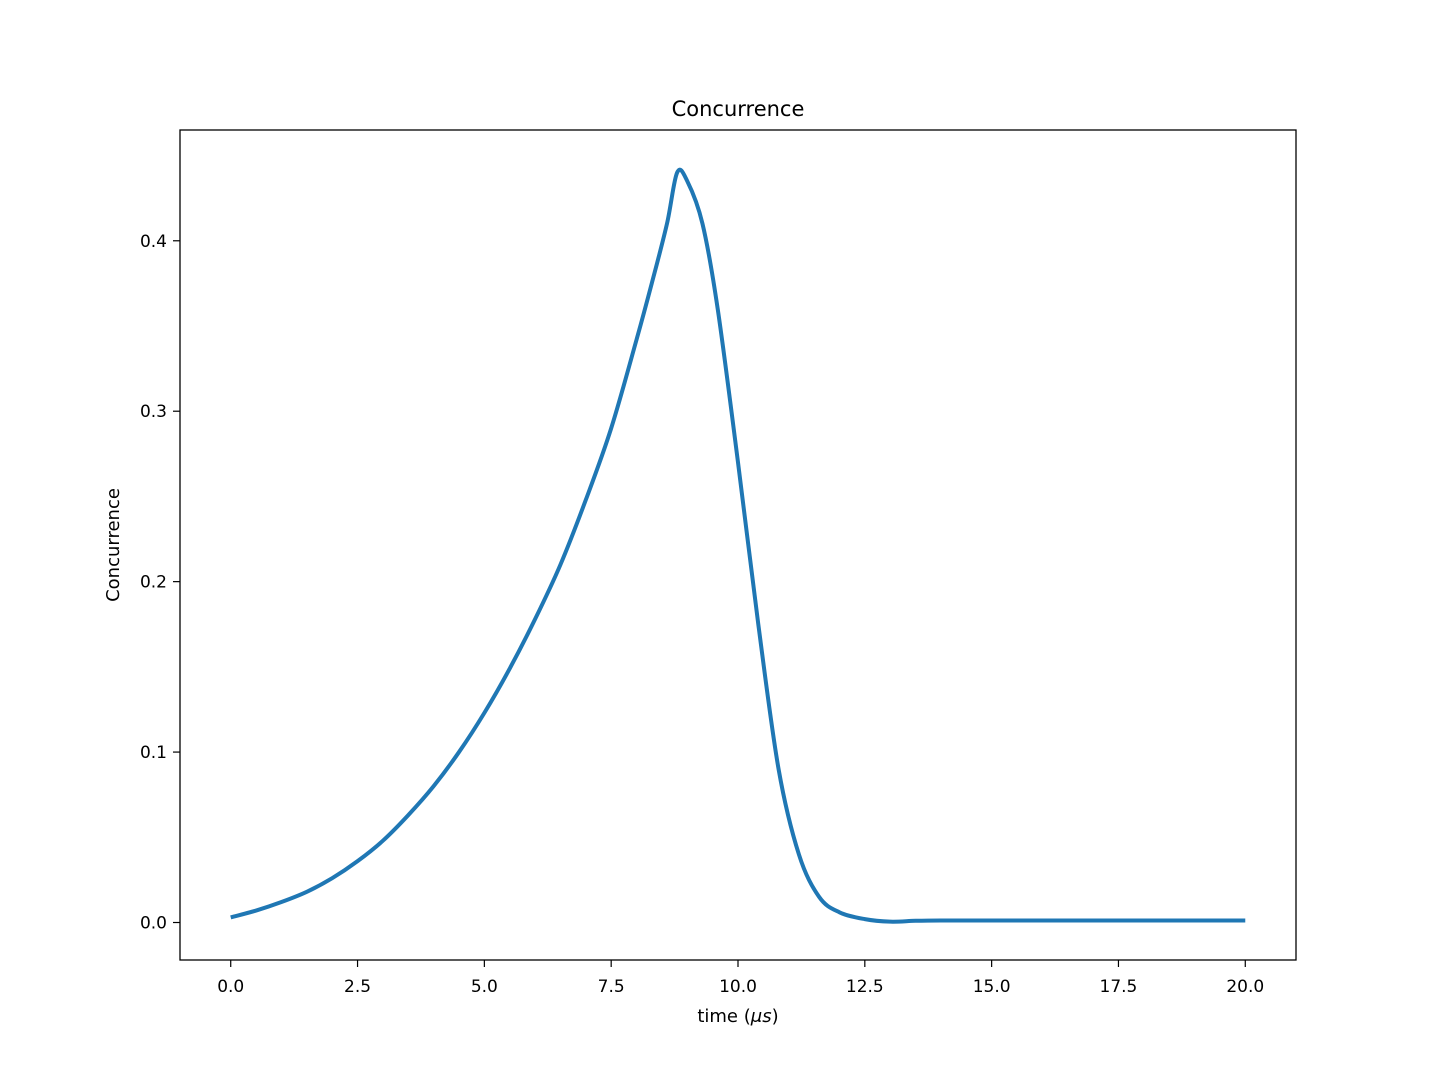 This screenshot has height=1080, width=1440. I want to click on x-tick-label: 5.0, so click(484, 987).